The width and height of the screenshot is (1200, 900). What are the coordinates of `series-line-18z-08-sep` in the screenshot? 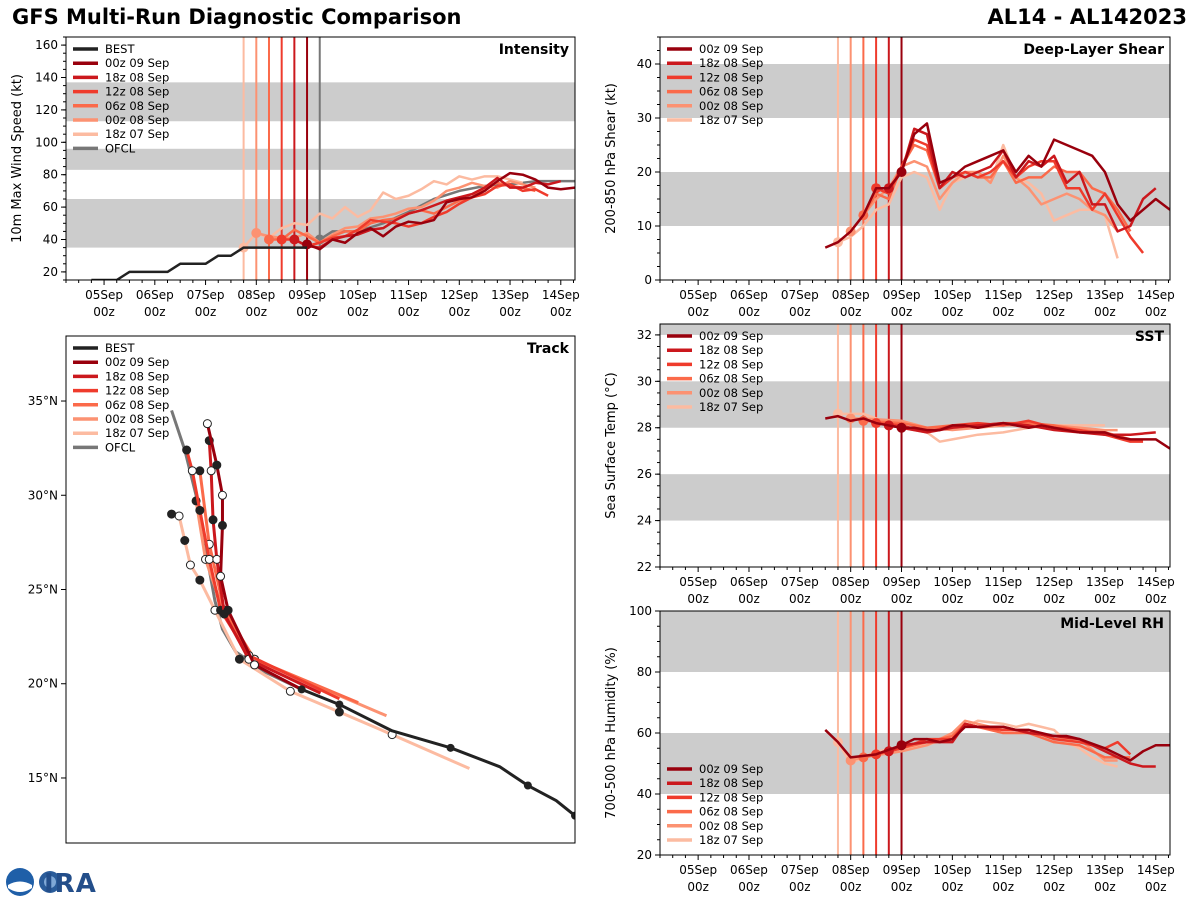 It's located at (264, 567).